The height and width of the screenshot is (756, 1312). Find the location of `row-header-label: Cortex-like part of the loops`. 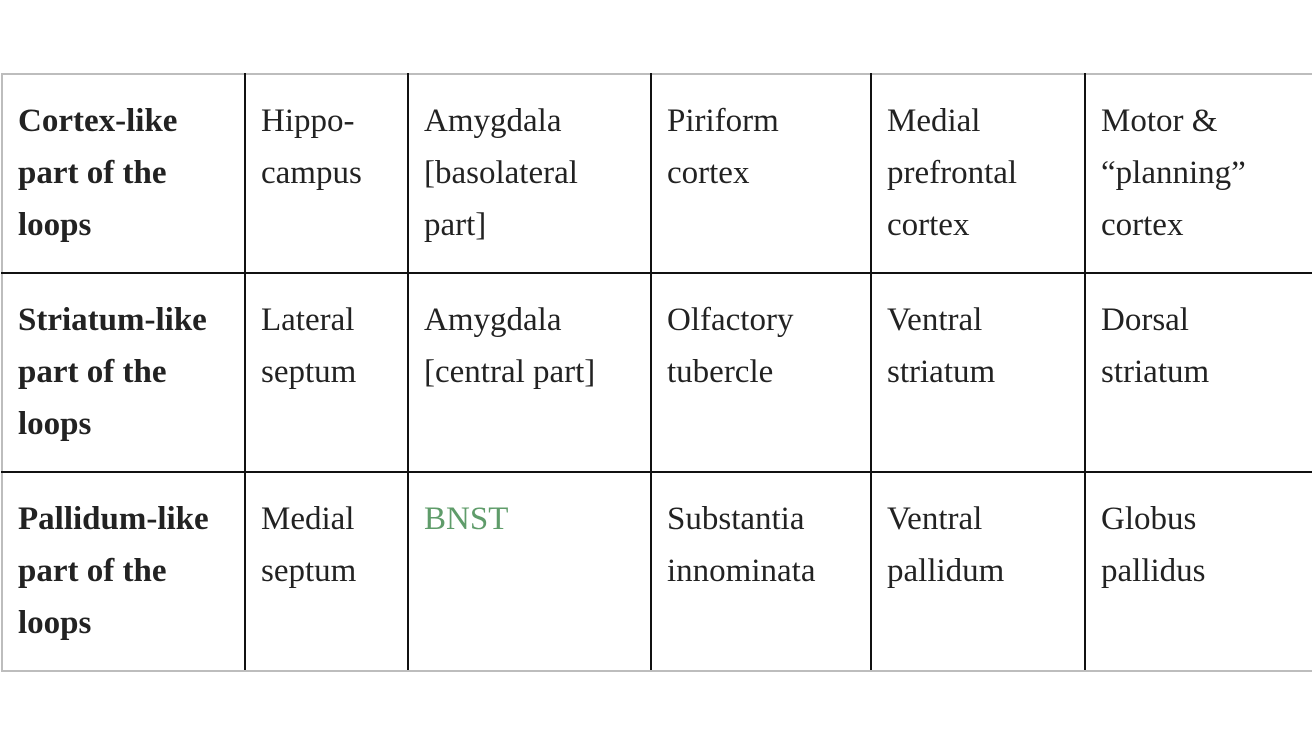

row-header-label: Cortex-like part of the loops is located at coordinates (98, 173).